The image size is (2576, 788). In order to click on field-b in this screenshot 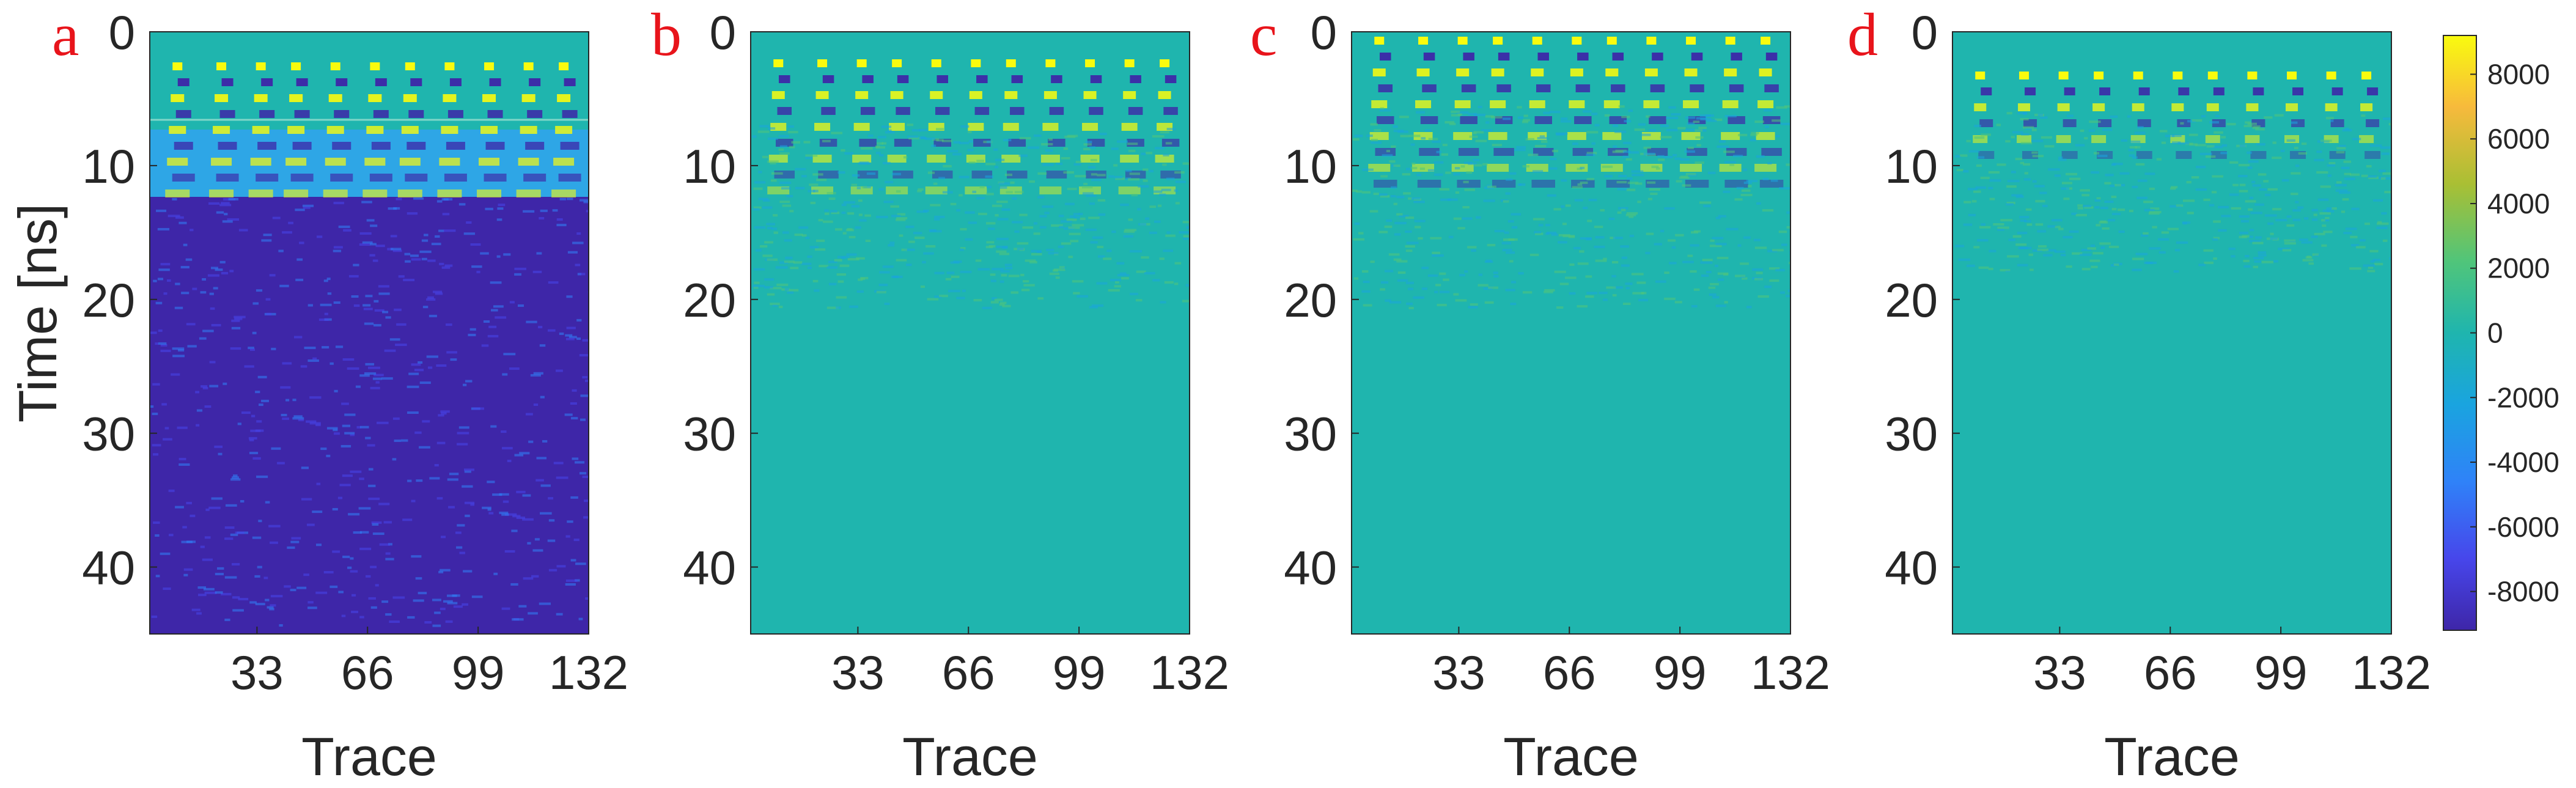, I will do `click(970, 333)`.